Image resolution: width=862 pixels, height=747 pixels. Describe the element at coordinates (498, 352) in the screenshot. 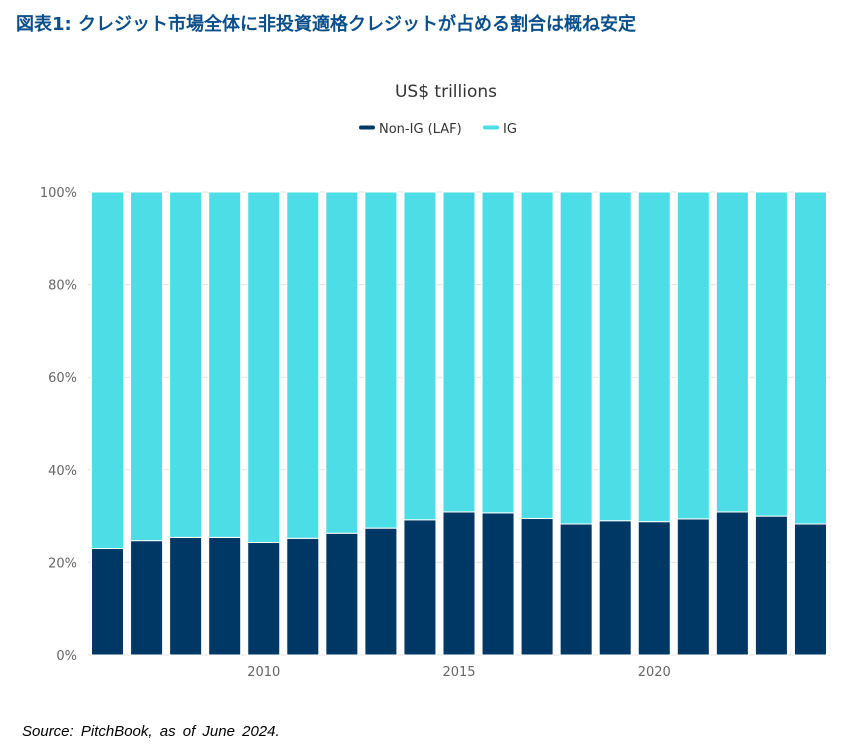

I see `bar-ig-2016` at that location.